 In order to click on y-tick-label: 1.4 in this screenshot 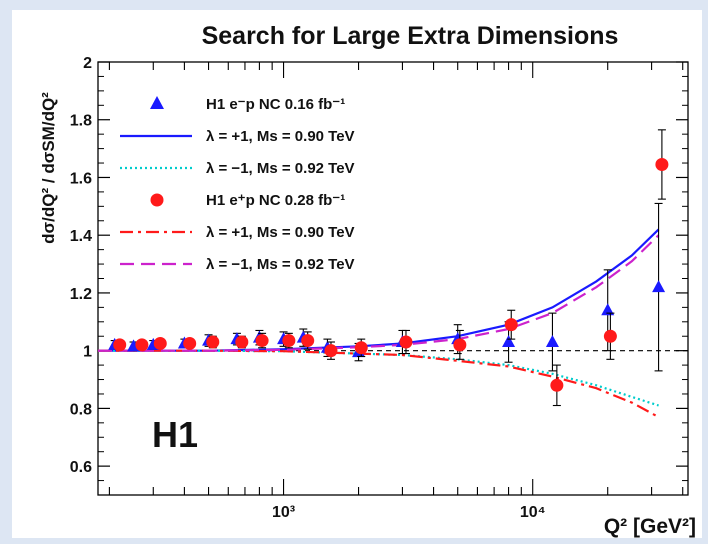, I will do `click(81, 236)`.